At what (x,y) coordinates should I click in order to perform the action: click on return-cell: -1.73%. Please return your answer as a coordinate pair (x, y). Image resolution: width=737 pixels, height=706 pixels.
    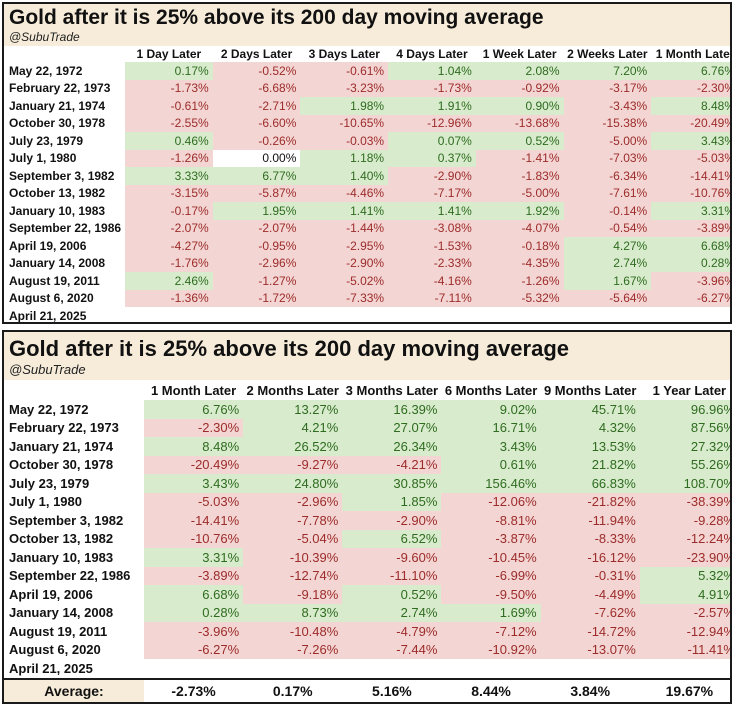
    Looking at the image, I should click on (432, 88).